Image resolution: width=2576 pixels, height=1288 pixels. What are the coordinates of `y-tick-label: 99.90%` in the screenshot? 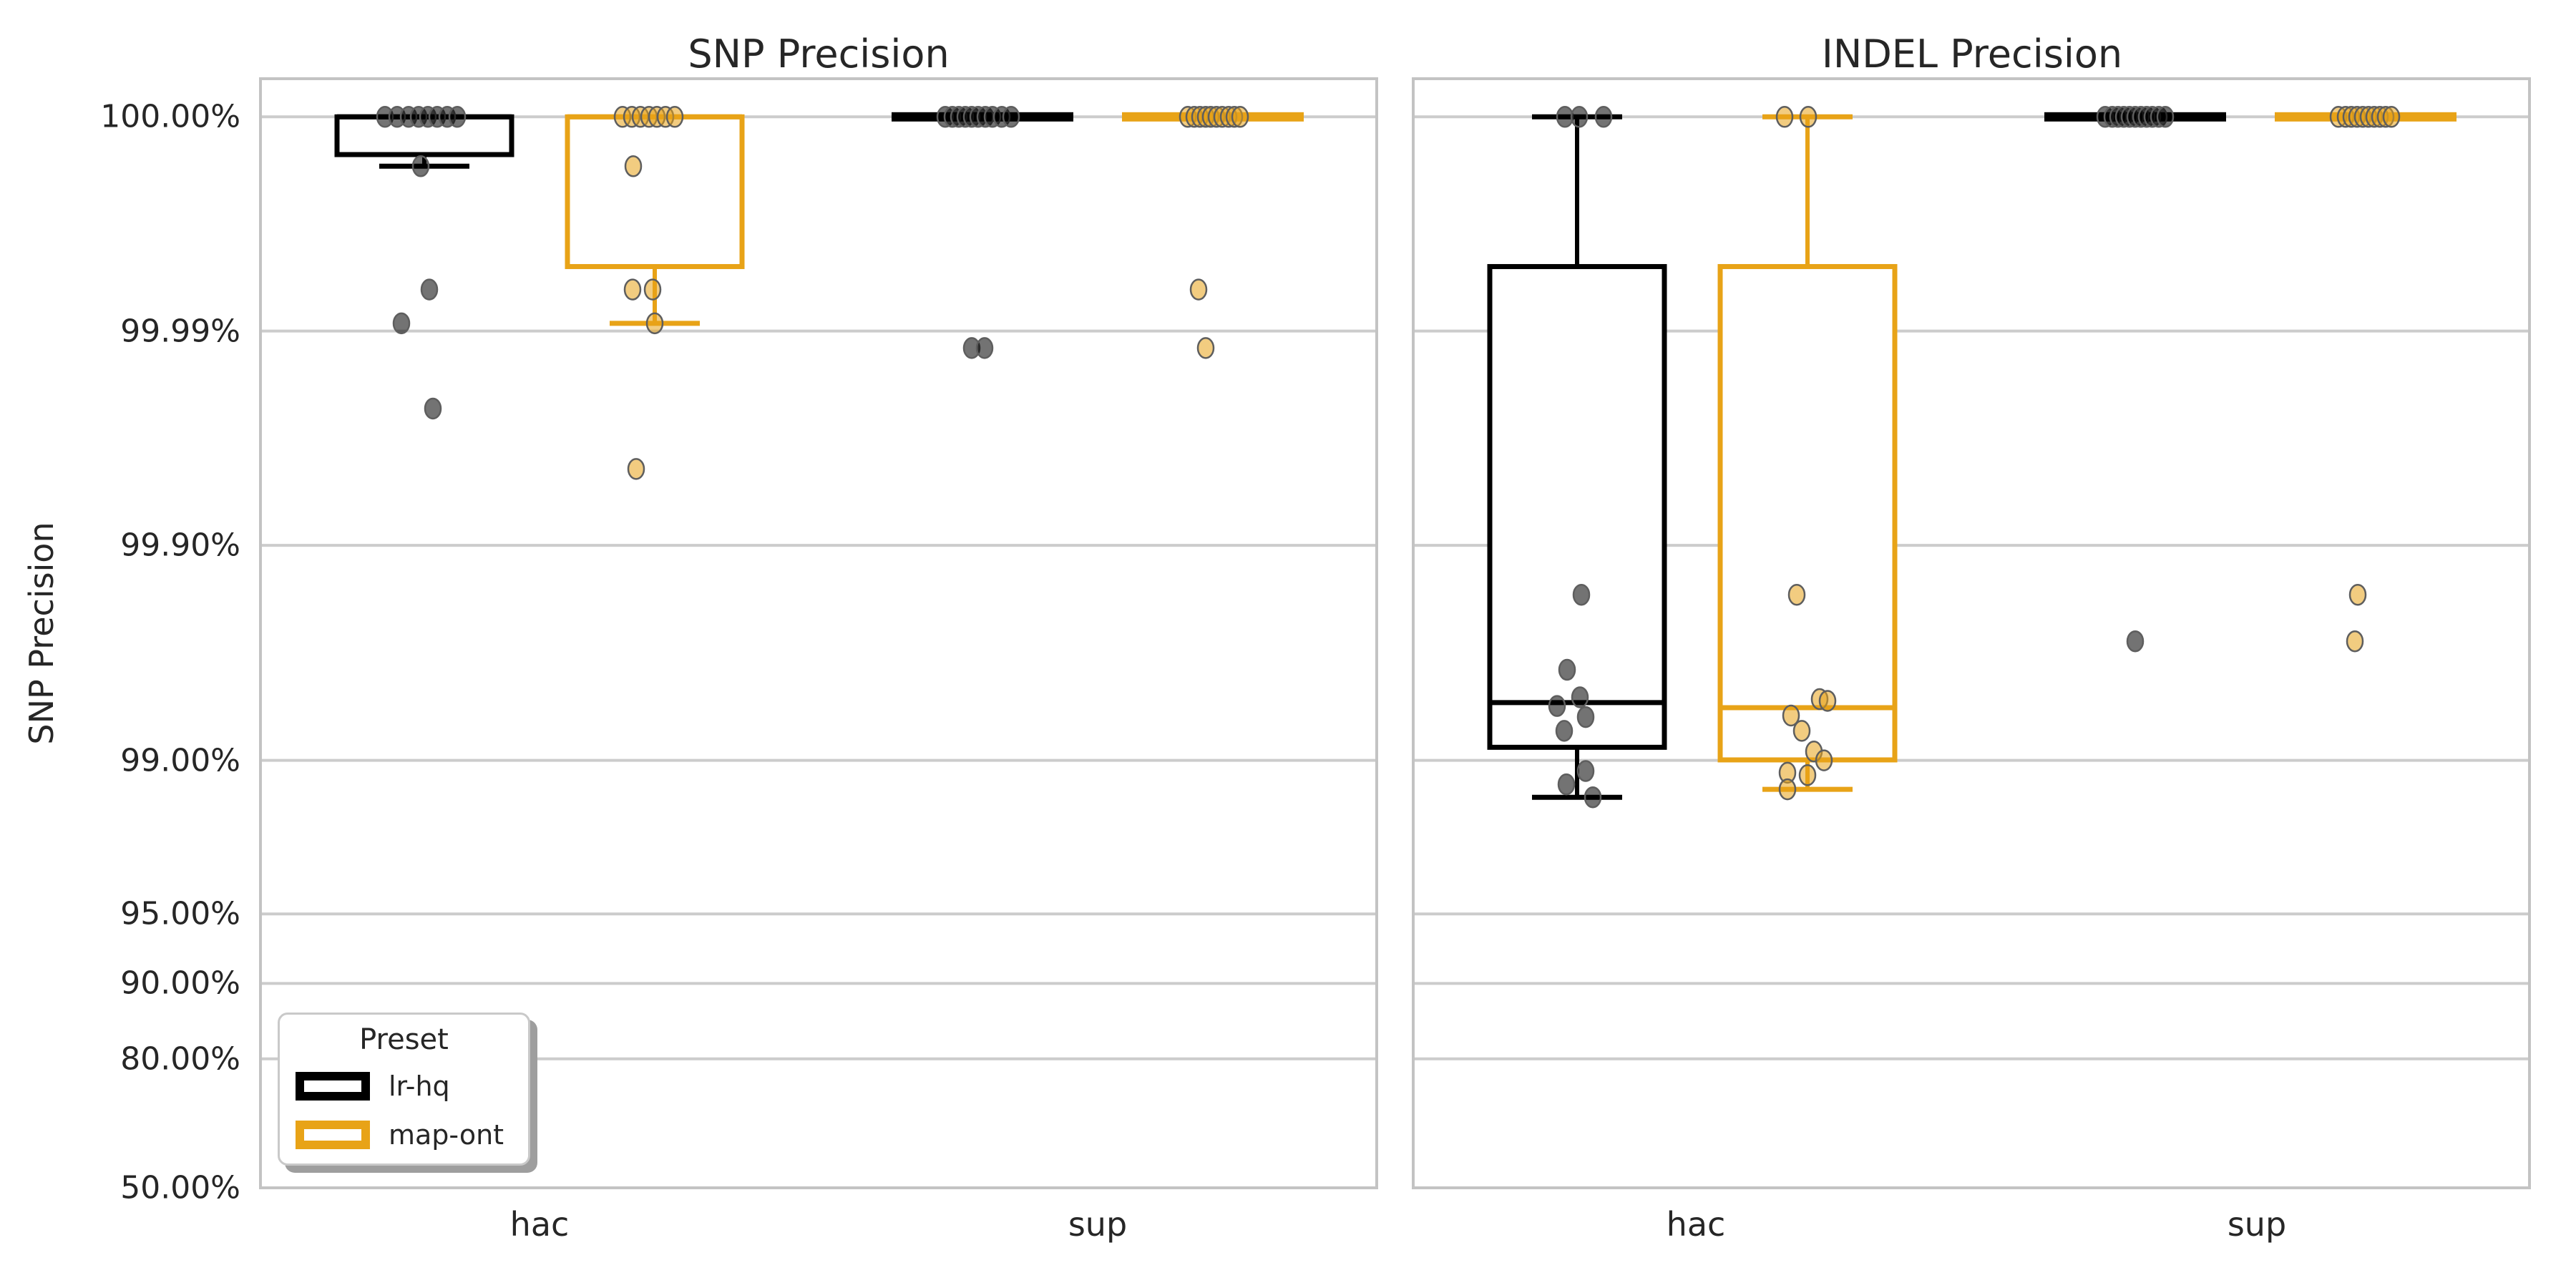 It's located at (180, 545).